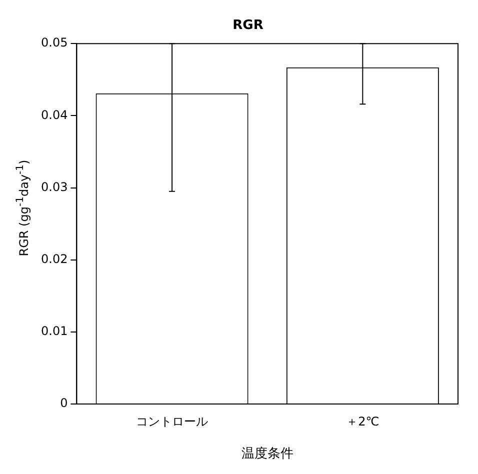 The width and height of the screenshot is (478, 474). What do you see at coordinates (54, 115) in the screenshot?
I see `y-tick-label: 0.04` at bounding box center [54, 115].